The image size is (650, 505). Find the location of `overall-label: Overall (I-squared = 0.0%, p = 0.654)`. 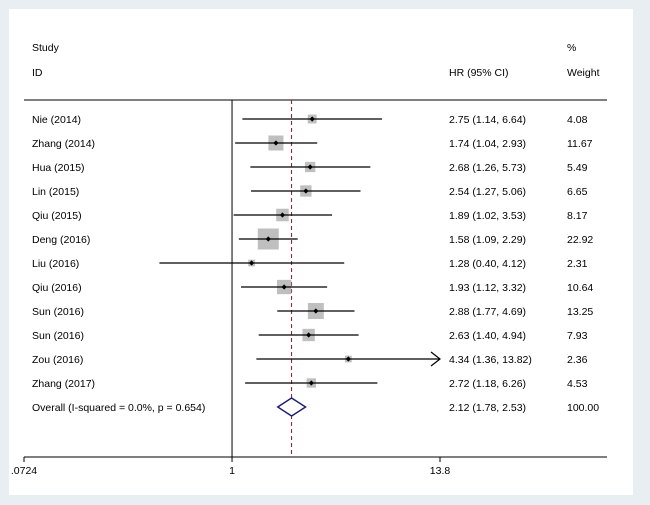

overall-label: Overall (I-squared = 0.0%, p = 0.654) is located at coordinates (118, 408).